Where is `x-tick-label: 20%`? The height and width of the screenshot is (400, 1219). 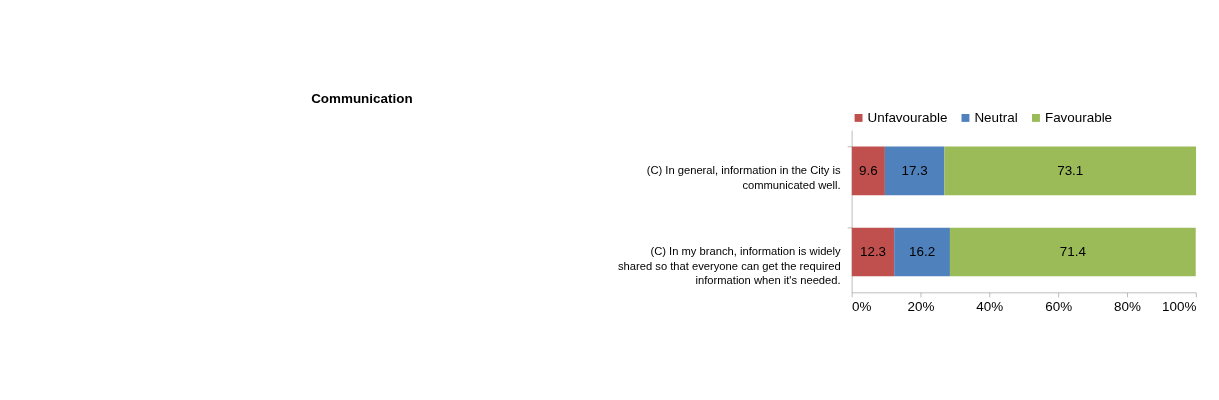 x-tick-label: 20% is located at coordinates (921, 307).